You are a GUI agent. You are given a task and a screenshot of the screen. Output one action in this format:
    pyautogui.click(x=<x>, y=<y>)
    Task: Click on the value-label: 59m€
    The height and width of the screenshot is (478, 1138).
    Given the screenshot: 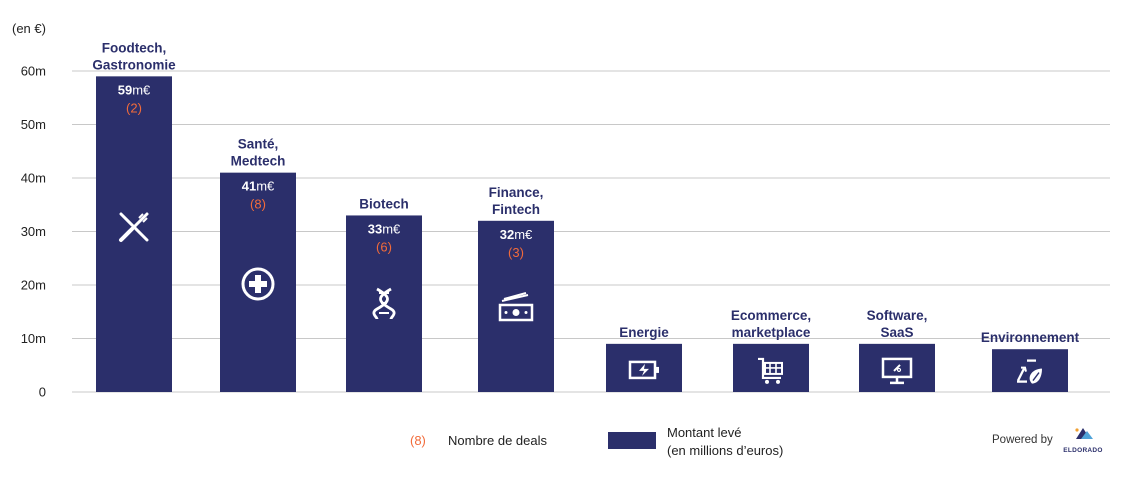 What is the action you would take?
    pyautogui.click(x=134, y=89)
    